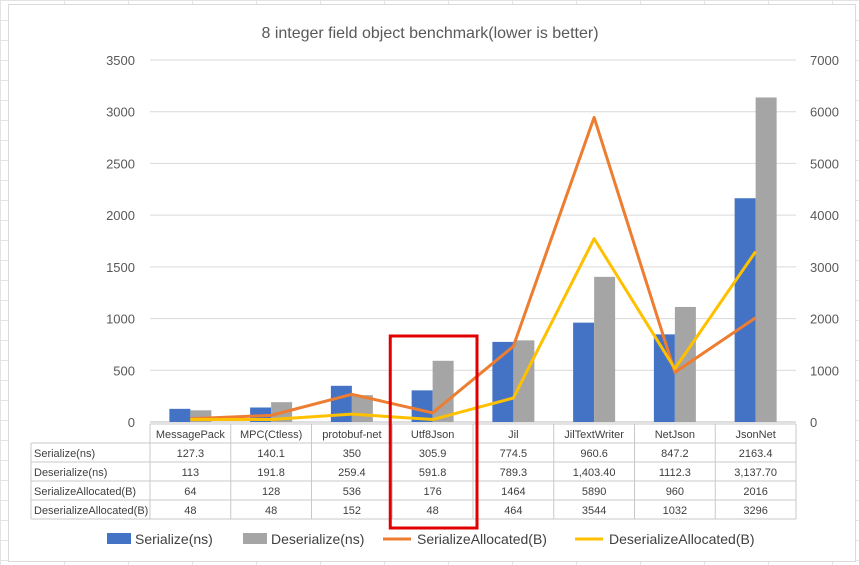 The height and width of the screenshot is (565, 859). Describe the element at coordinates (756, 454) in the screenshot. I see `table-cell: 2163.4` at that location.